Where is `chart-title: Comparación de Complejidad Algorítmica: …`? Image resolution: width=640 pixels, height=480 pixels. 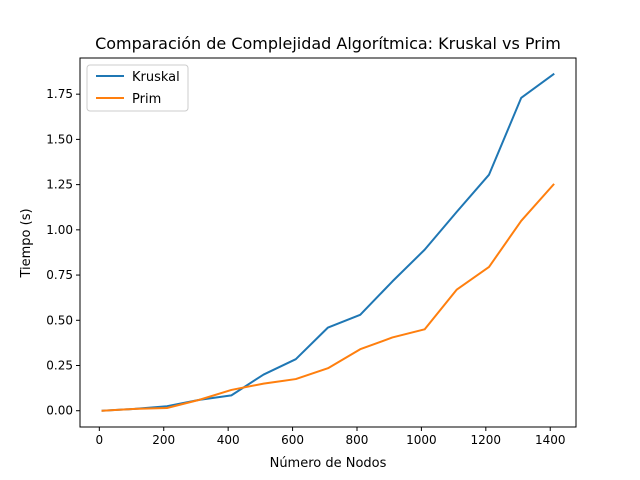
chart-title: Comparación de Complejidad Algorítmica: … is located at coordinates (328, 43).